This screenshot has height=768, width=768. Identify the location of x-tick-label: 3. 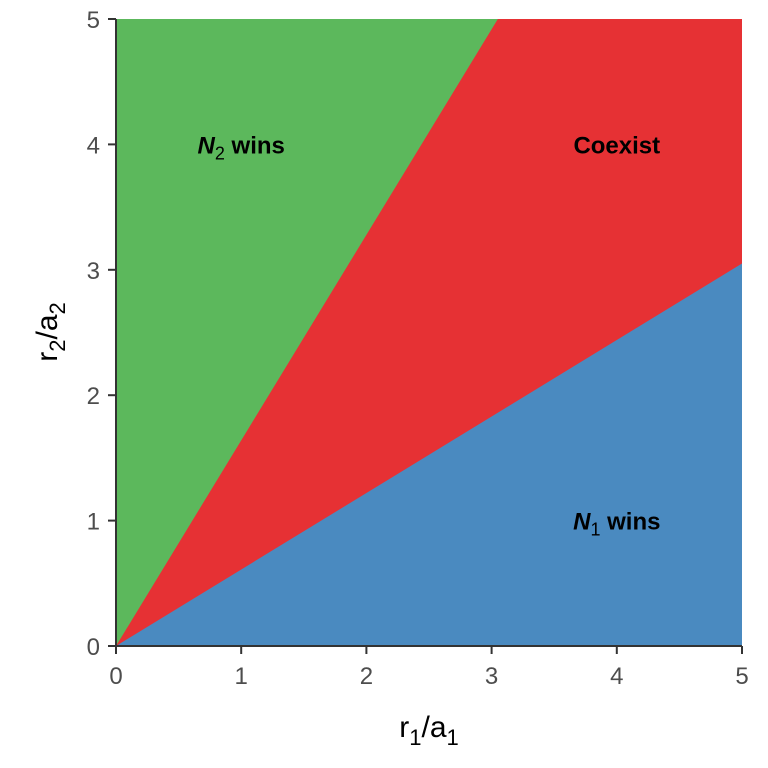
(491, 676).